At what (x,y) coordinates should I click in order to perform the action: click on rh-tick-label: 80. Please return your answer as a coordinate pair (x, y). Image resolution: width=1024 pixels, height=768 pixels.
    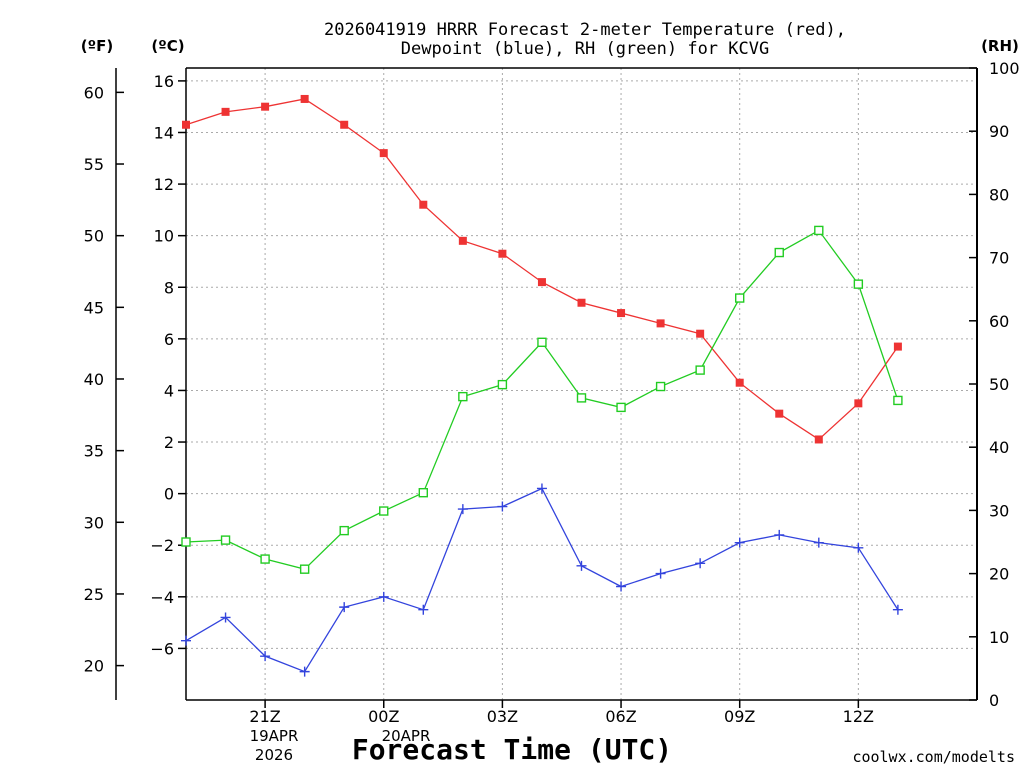
    Looking at the image, I should click on (999, 194).